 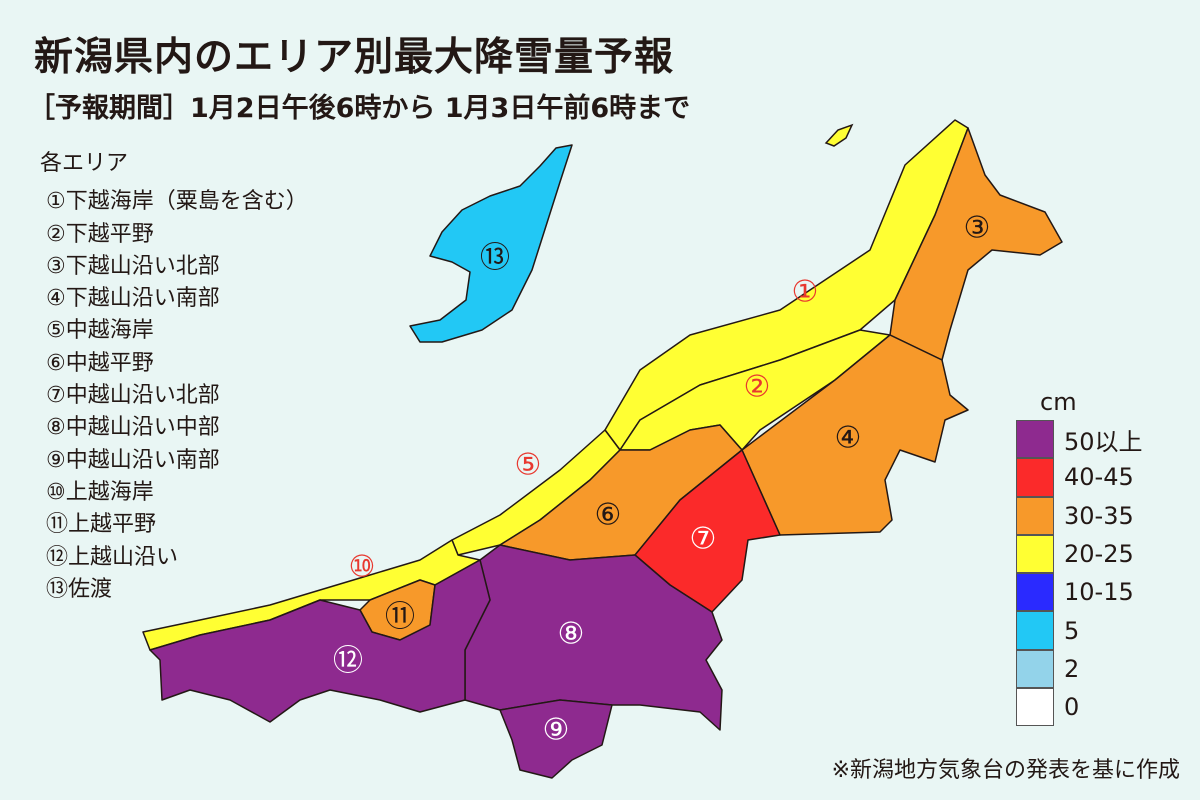 I want to click on region-label-7: ⑦, so click(x=703, y=539).